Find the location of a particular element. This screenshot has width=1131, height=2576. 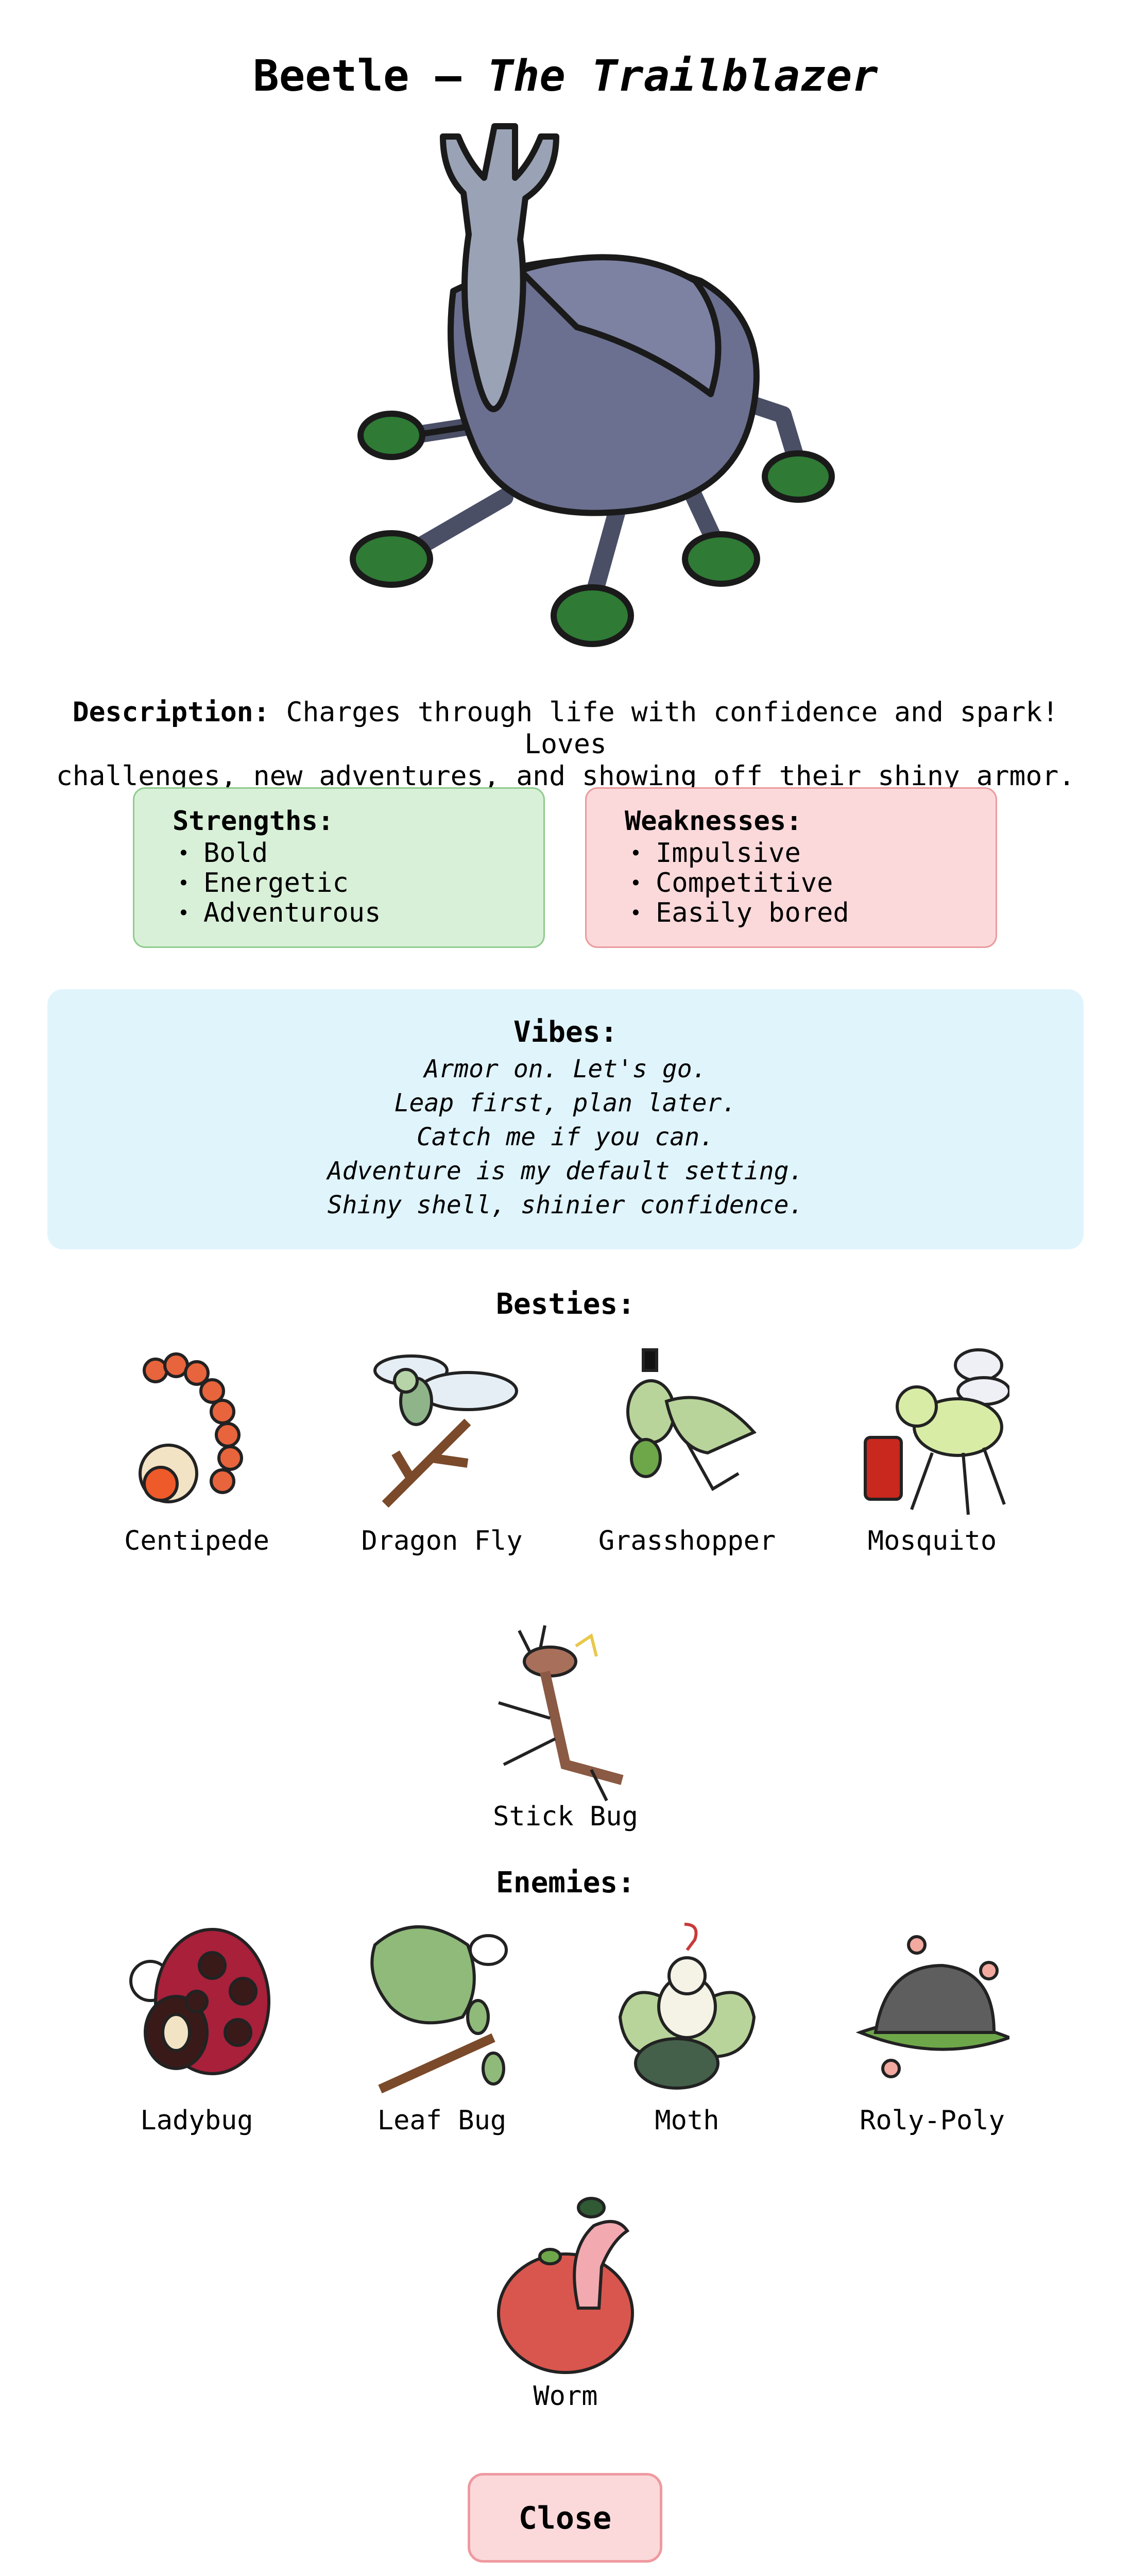

enemy-ladybug: Ladybug is located at coordinates (196, 2035).